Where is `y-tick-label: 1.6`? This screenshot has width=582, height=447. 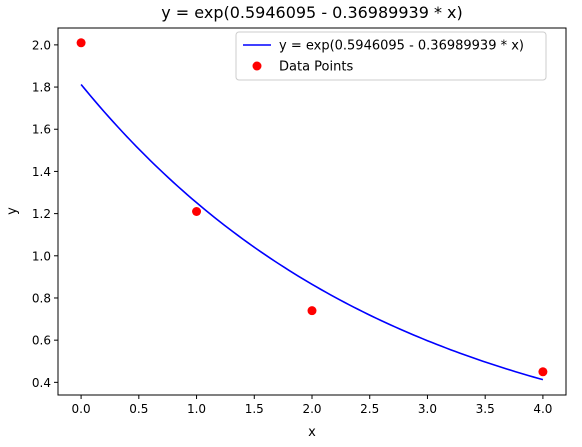
y-tick-label: 1.6 is located at coordinates (41, 130).